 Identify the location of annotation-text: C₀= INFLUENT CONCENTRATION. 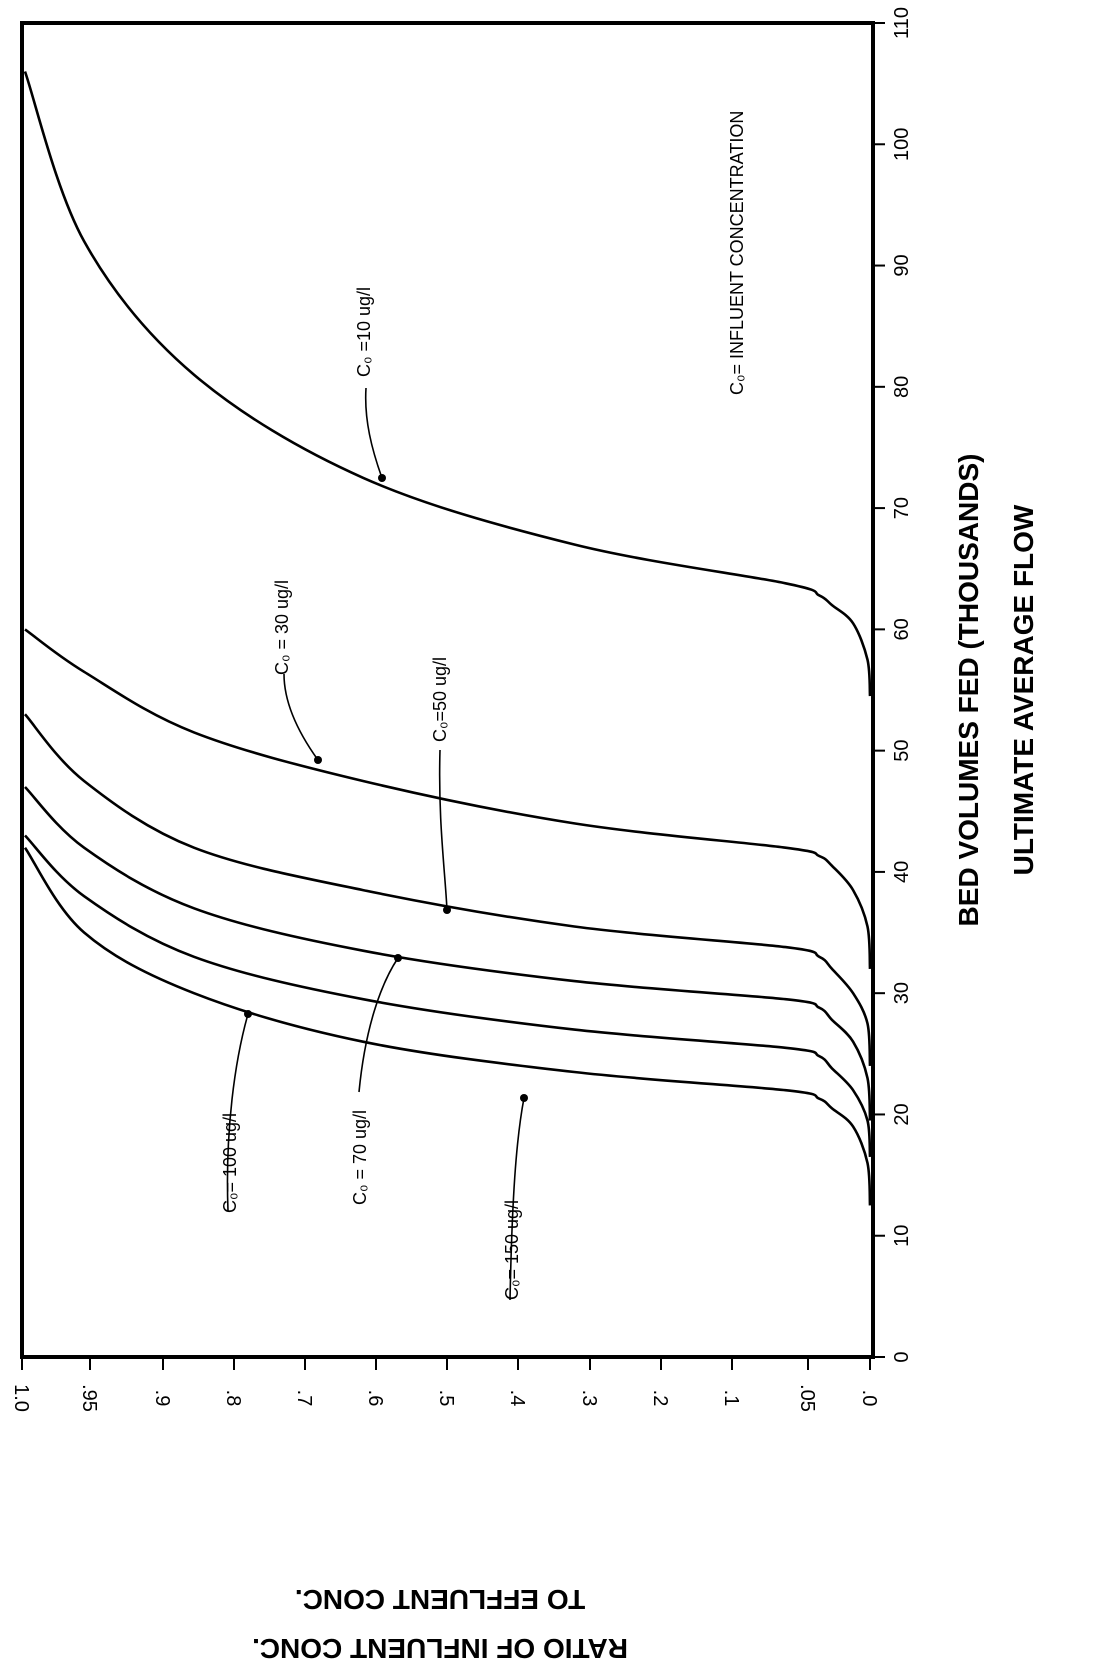
(737, 253).